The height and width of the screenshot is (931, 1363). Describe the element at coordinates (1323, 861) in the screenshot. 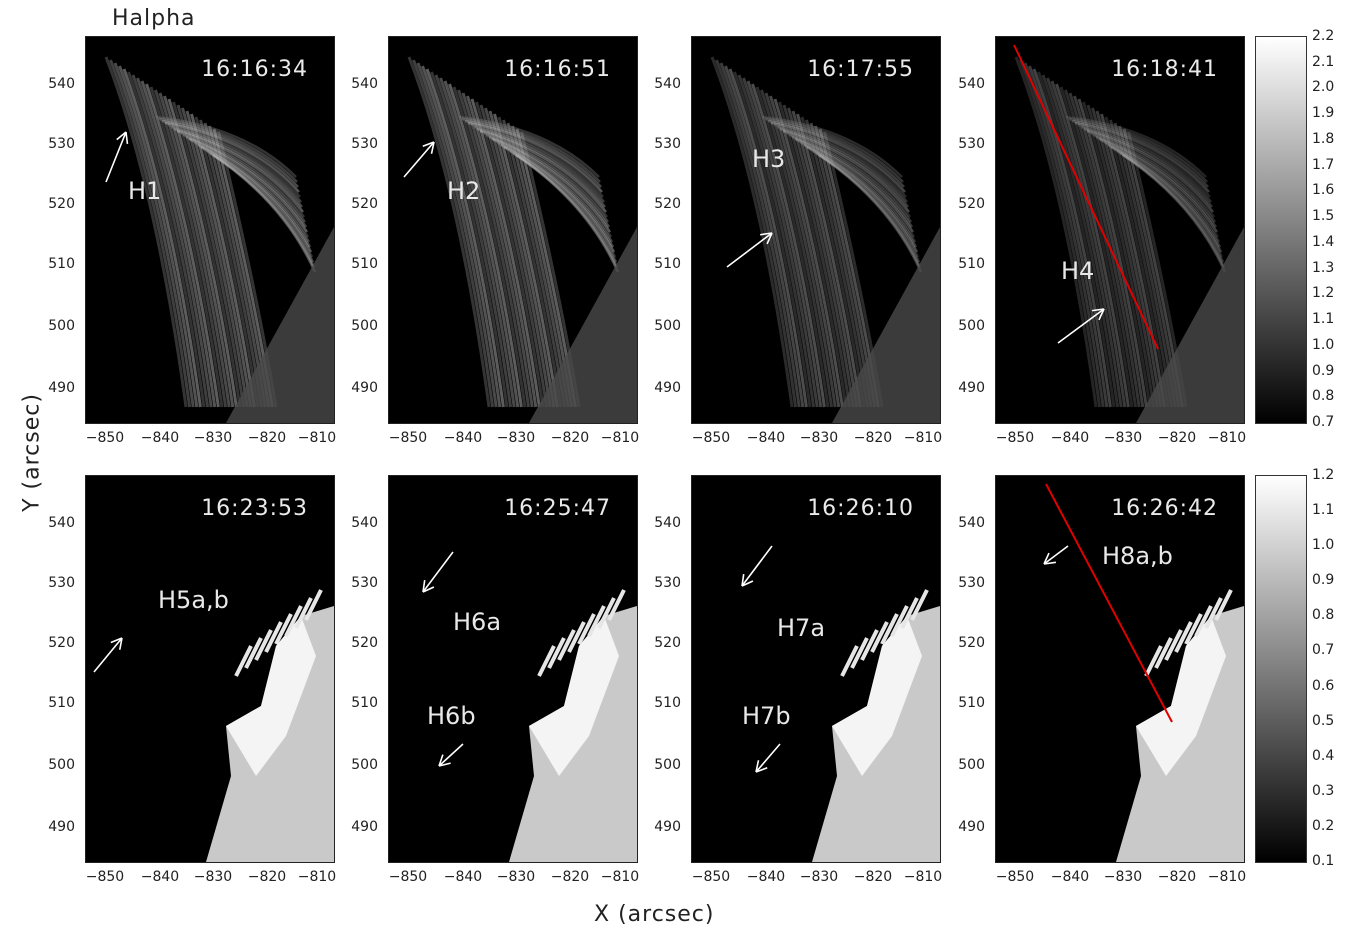

I see `colorbar-tick-label: 0.1` at that location.